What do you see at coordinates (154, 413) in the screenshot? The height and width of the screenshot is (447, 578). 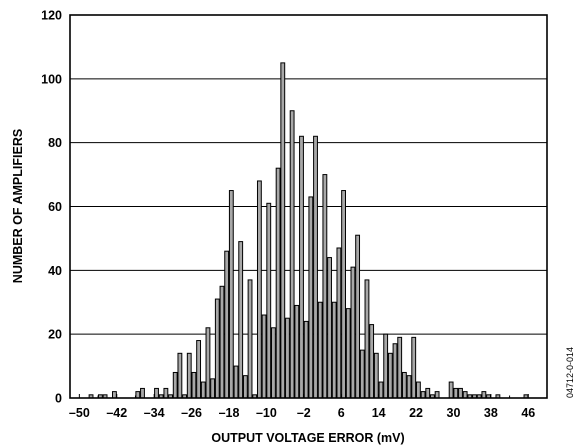 I see `x-tick-label: –34` at bounding box center [154, 413].